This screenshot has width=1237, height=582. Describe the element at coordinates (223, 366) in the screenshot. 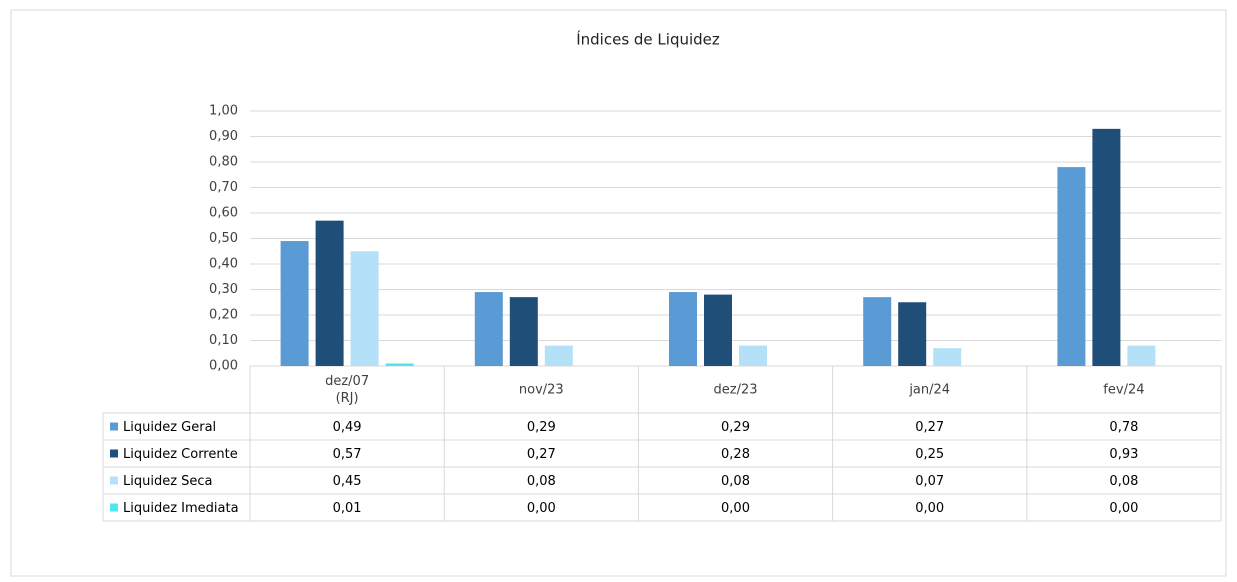

I see `y-tick-label: 0,00` at that location.